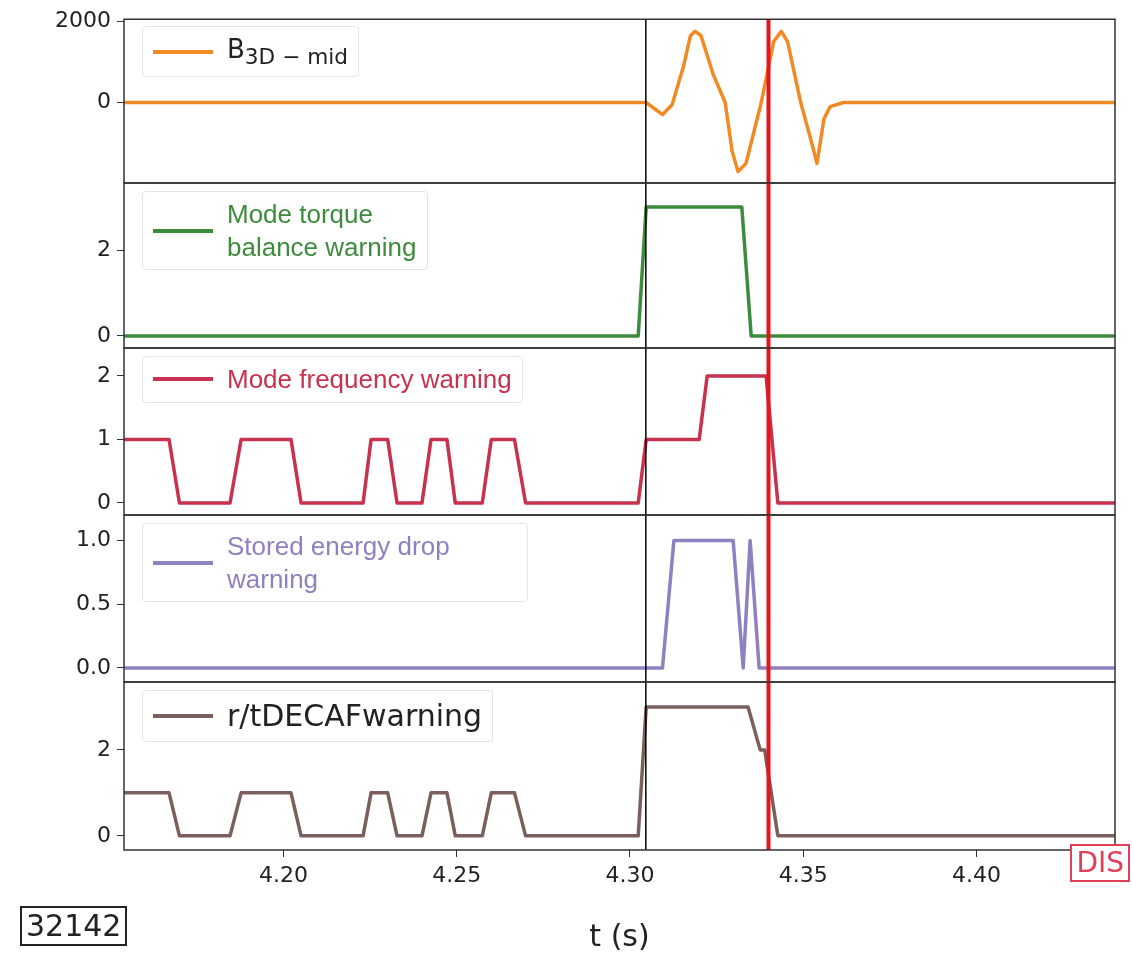 This screenshot has width=1132, height=959. What do you see at coordinates (104, 438) in the screenshot?
I see `y-tick-label: 1` at bounding box center [104, 438].